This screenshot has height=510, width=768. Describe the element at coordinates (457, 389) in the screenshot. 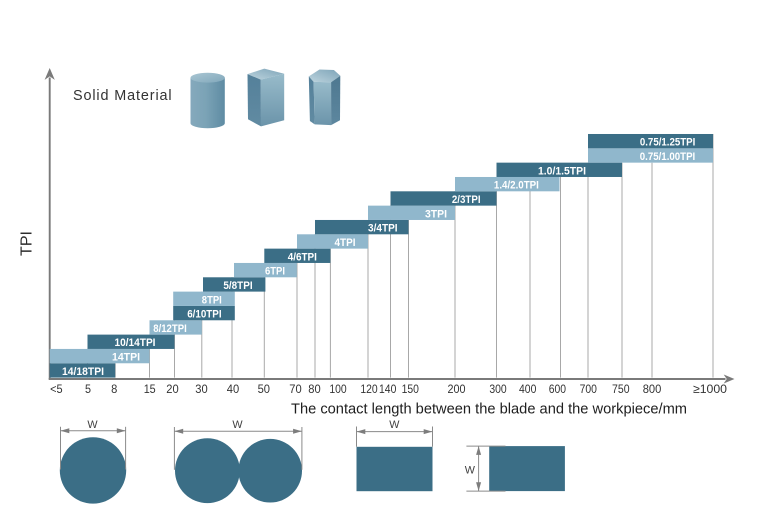

I see `svg-text: 200` at that location.